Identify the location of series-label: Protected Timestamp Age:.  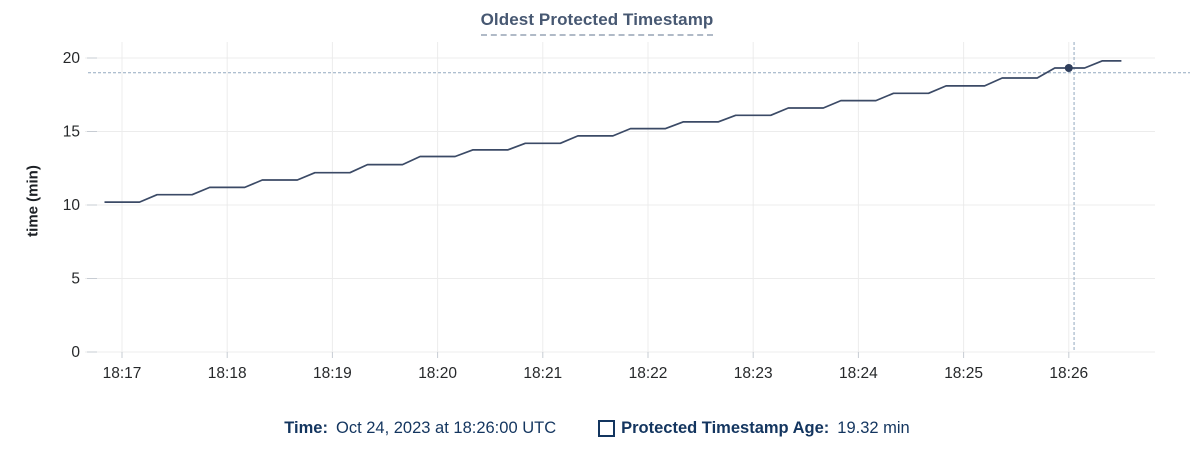
(725, 428).